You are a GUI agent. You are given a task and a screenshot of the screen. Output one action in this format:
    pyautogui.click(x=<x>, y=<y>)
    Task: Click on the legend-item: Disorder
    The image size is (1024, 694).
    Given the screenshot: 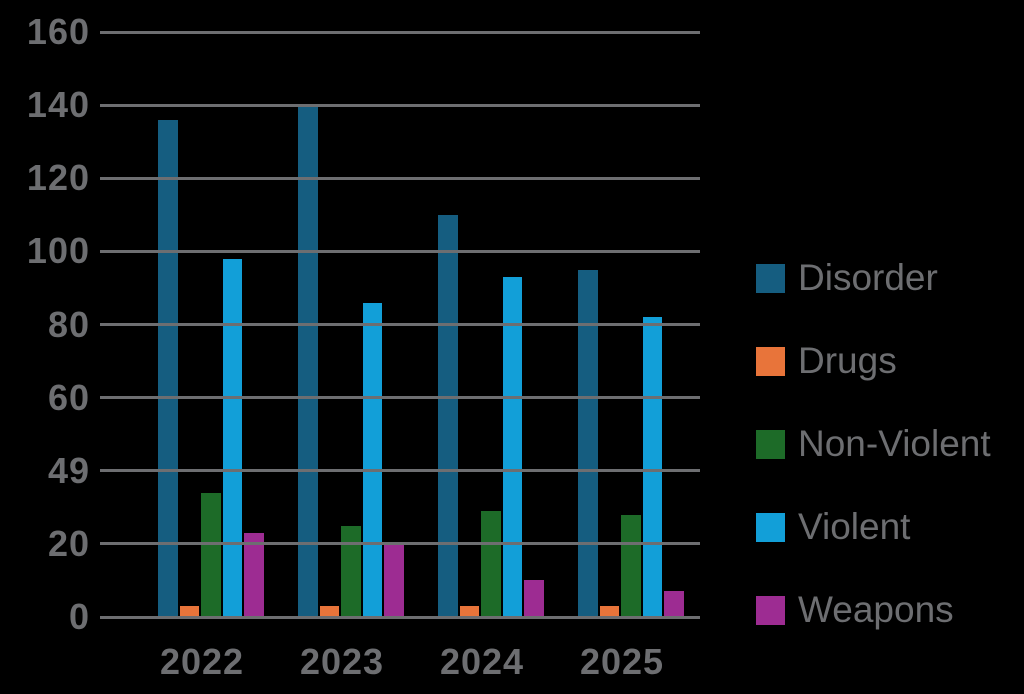 What is the action you would take?
    pyautogui.click(x=847, y=278)
    